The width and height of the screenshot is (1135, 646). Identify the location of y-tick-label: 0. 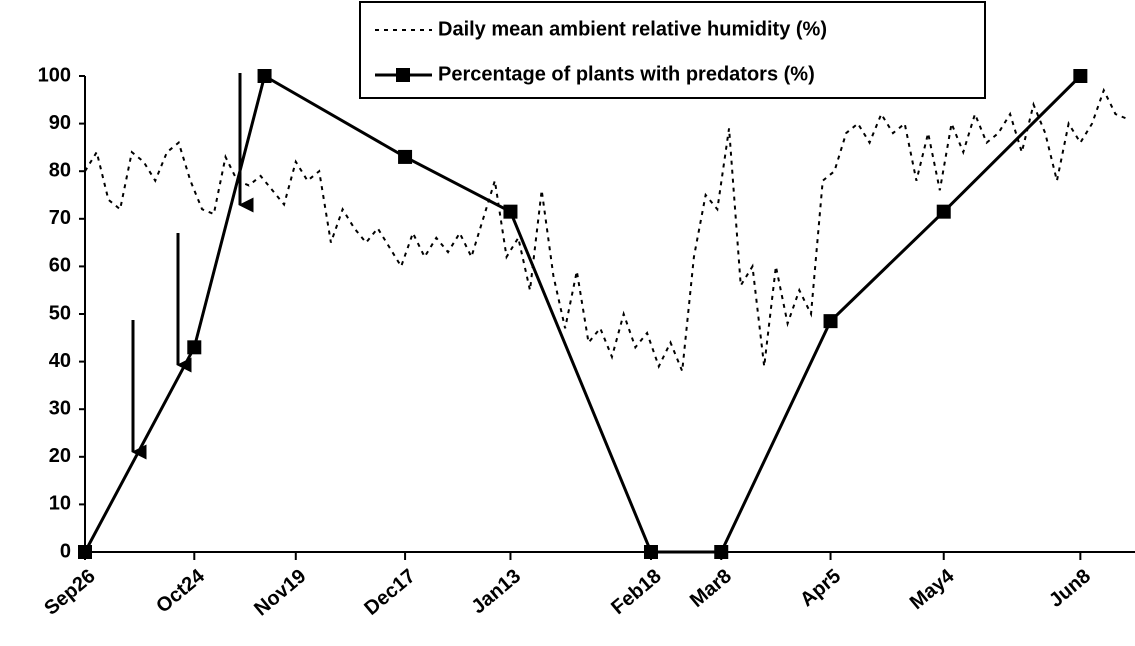
(65, 551).